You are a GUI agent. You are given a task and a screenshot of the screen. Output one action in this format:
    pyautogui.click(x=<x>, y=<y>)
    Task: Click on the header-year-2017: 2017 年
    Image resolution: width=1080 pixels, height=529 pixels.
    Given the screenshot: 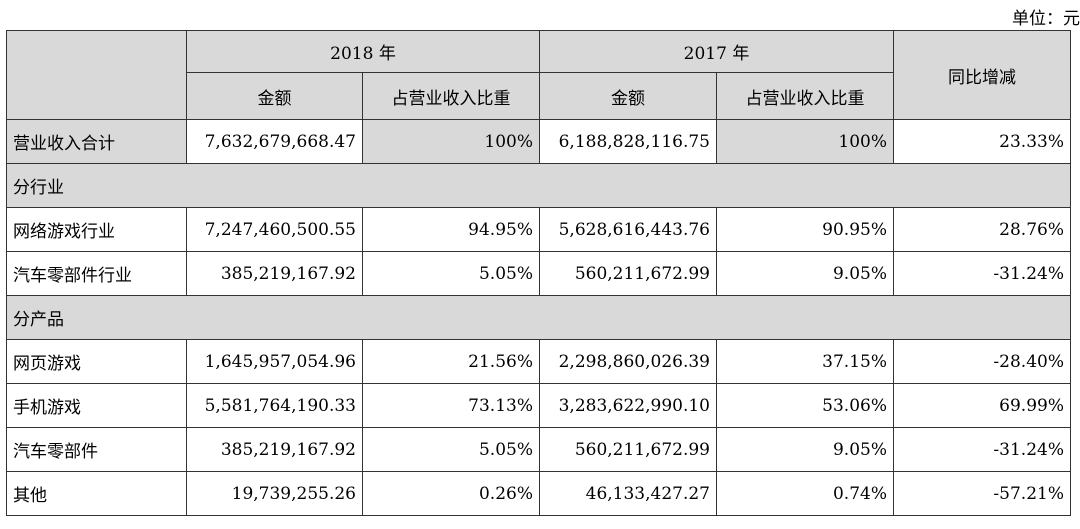 What is the action you would take?
    pyautogui.click(x=716, y=51)
    